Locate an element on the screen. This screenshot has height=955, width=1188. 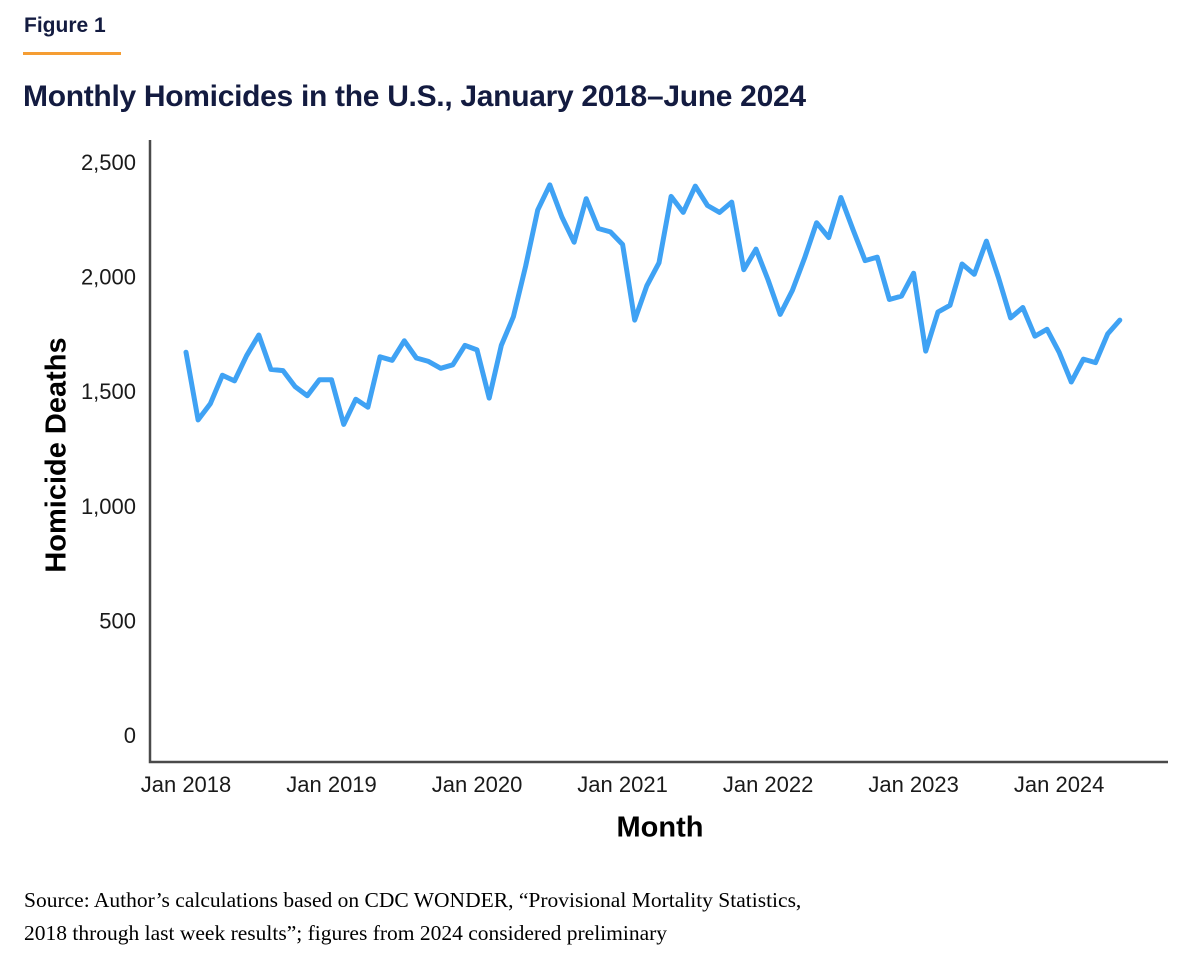
y-tick-label: 2,500 is located at coordinates (108, 162).